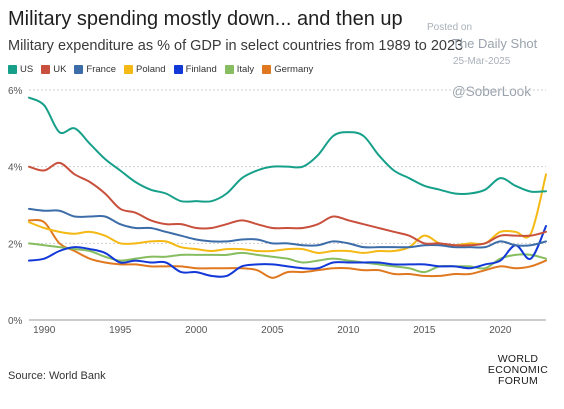 Image resolution: width=564 pixels, height=409 pixels. Describe the element at coordinates (294, 69) in the screenshot. I see `legend-label: Germany` at that location.